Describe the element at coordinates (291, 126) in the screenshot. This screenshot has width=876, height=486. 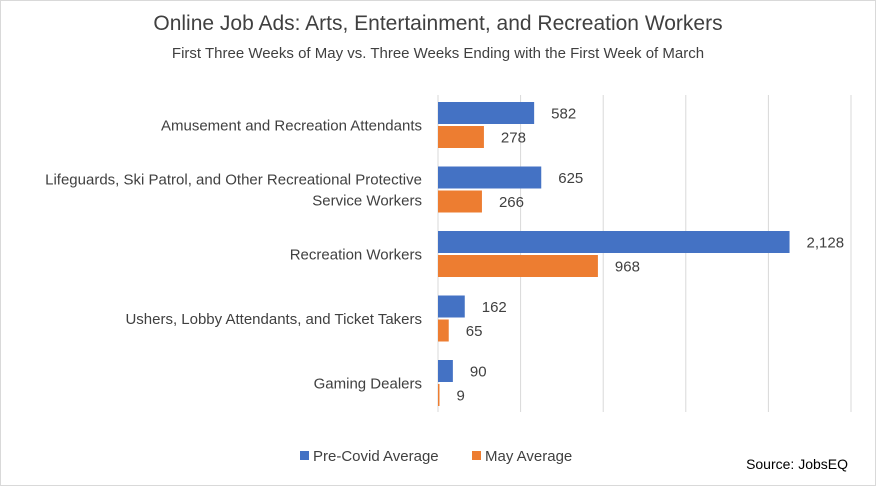
I see `category-label: Amusement and Recreation Attendants` at that location.